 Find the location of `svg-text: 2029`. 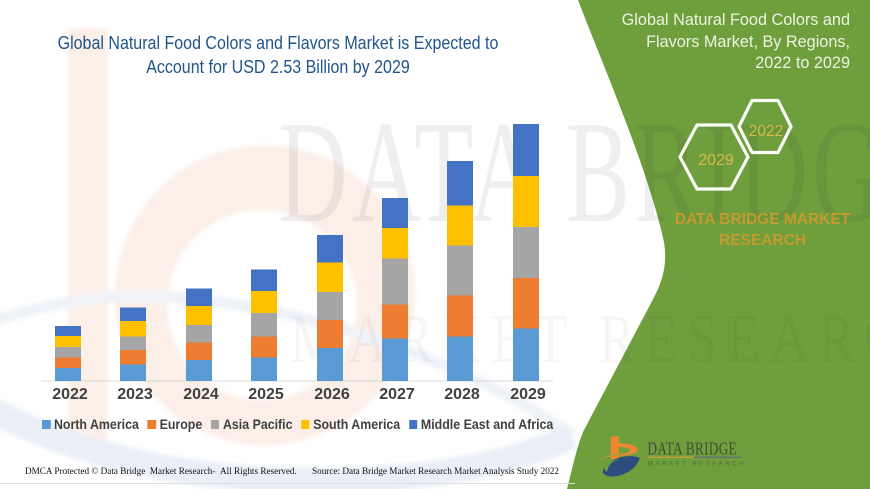

svg-text: 2029 is located at coordinates (716, 160).